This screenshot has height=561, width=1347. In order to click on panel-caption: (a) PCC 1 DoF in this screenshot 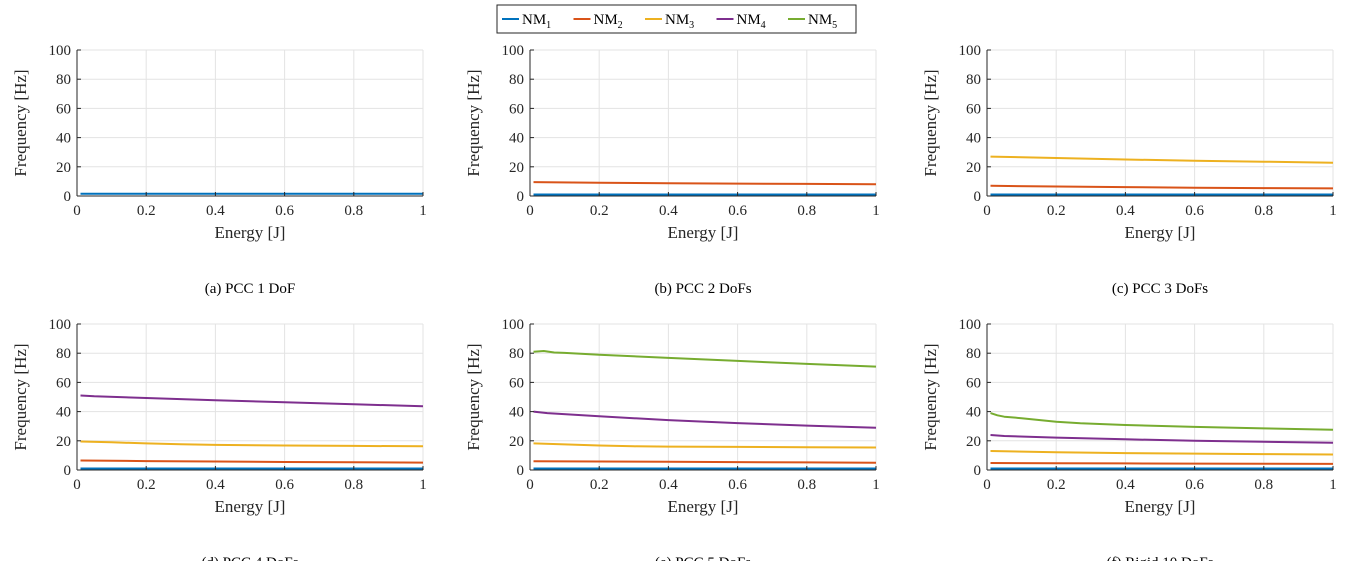, I will do `click(250, 289)`.